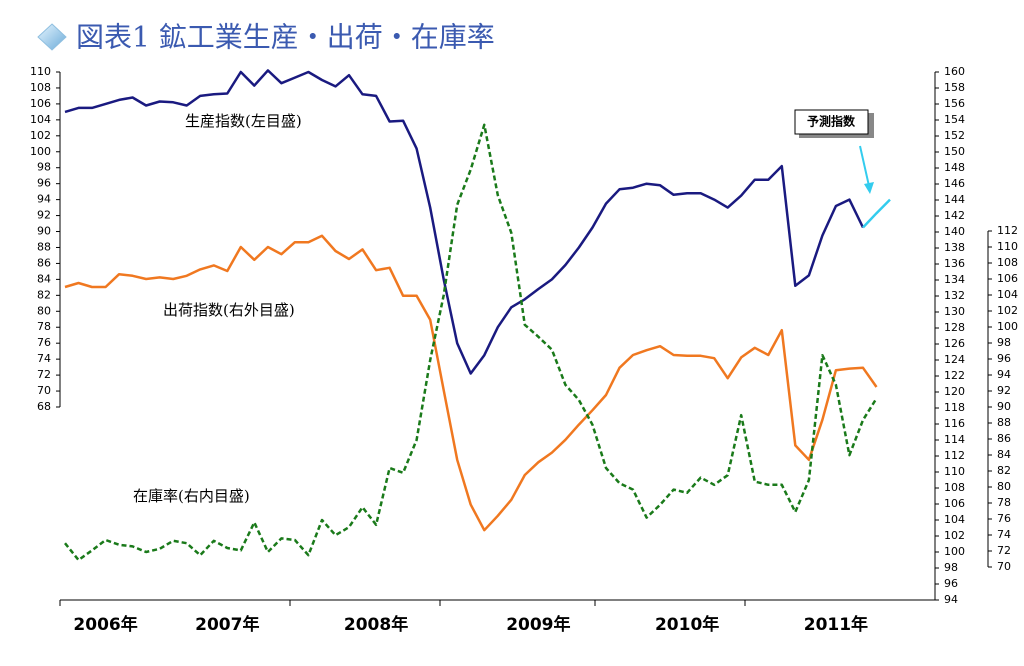 The height and width of the screenshot is (666, 1024). Describe the element at coordinates (954, 119) in the screenshot. I see `y-tick-label: 154` at that location.